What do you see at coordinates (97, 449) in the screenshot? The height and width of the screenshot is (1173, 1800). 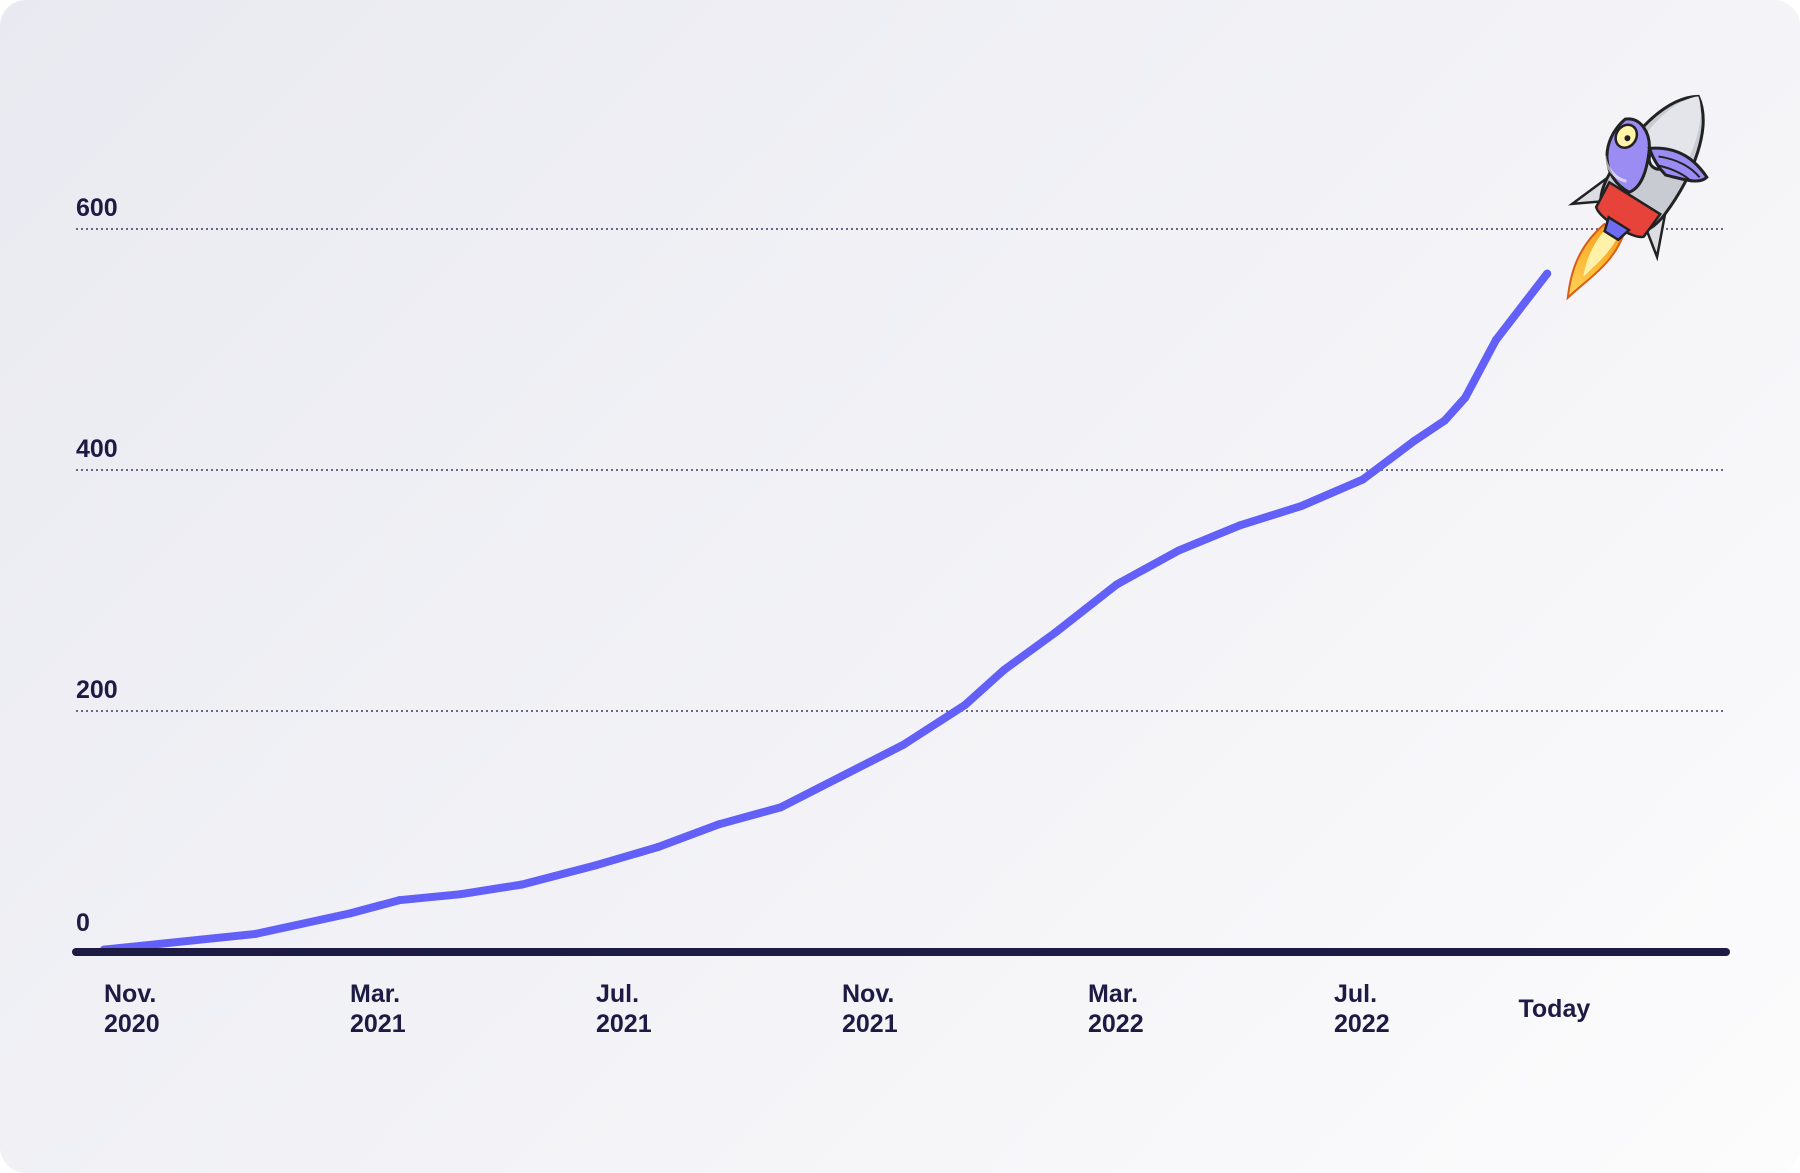 I see `y-tick-label: 400` at bounding box center [97, 449].